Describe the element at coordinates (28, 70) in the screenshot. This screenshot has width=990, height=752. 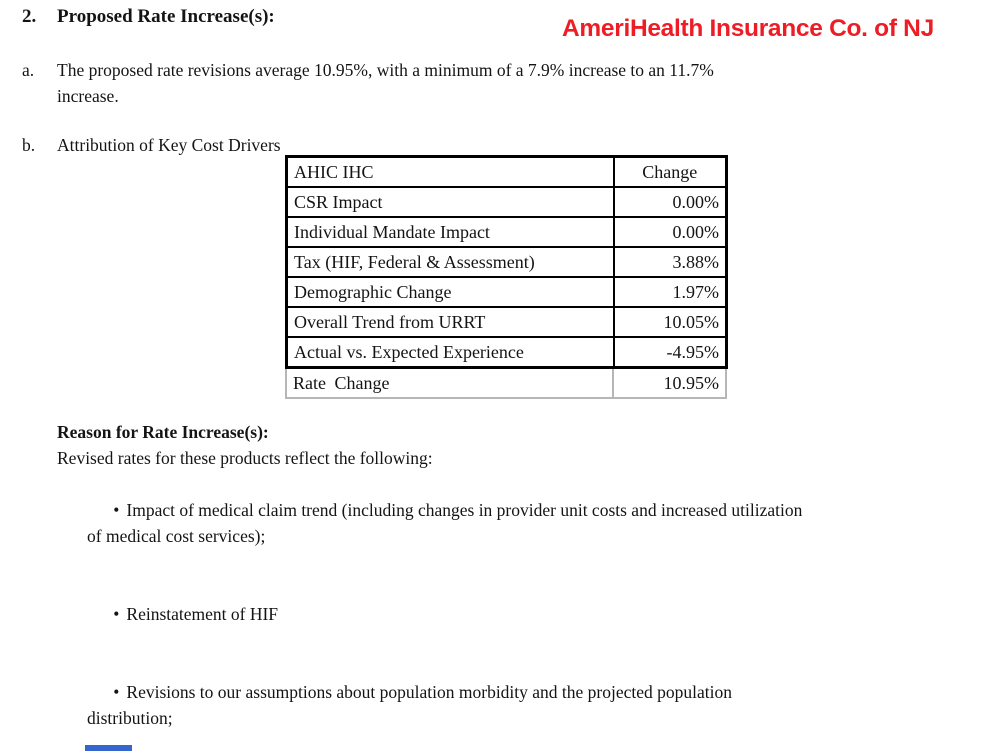
I see `list-item-a-marker: a.` at that location.